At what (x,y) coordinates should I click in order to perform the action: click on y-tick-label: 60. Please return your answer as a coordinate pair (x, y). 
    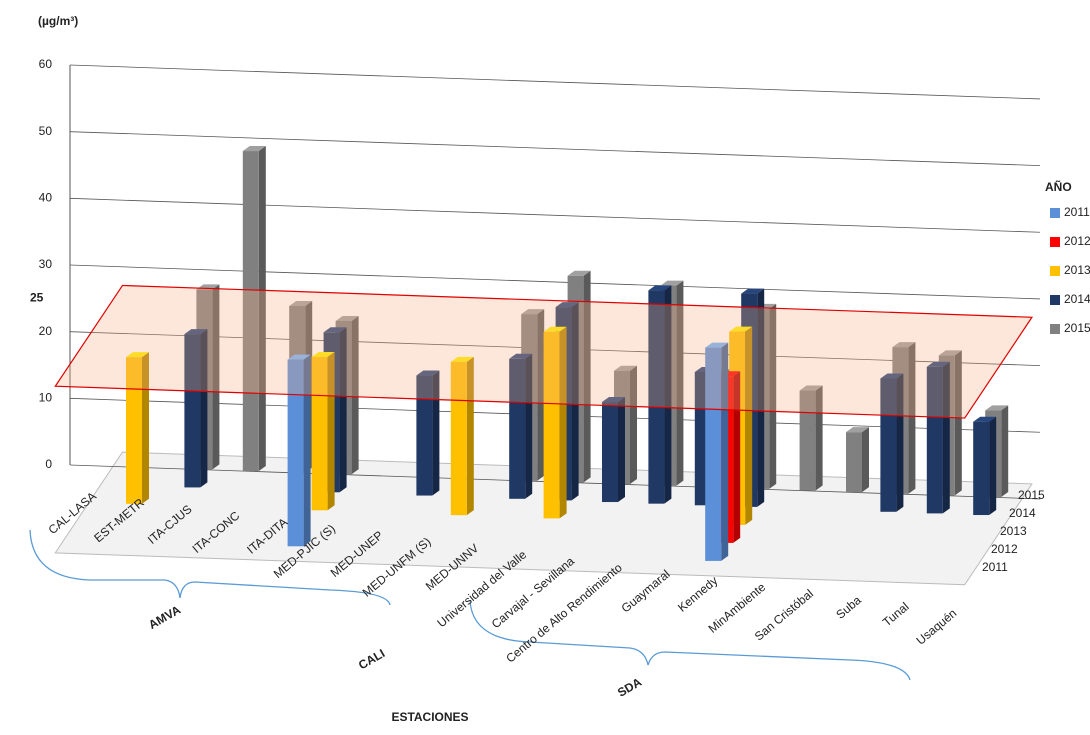
    Looking at the image, I should click on (46, 64).